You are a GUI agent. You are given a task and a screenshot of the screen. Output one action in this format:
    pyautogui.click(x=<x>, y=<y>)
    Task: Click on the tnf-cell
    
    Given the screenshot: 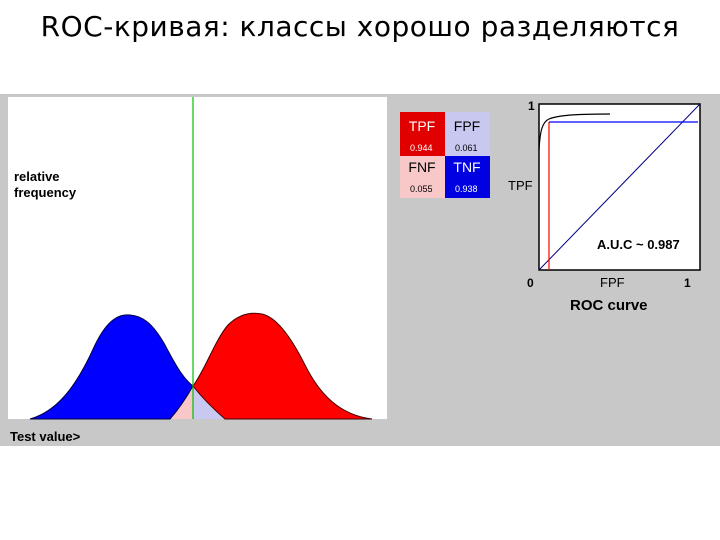 What is the action you would take?
    pyautogui.click(x=467, y=167)
    